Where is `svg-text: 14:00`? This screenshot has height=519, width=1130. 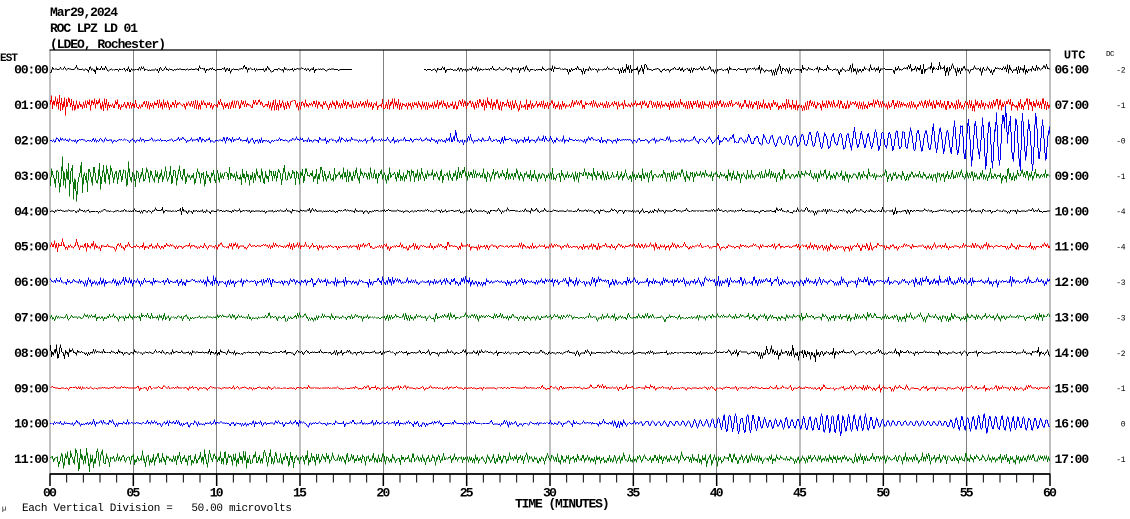
svg-text: 14:00 is located at coordinates (1072, 353).